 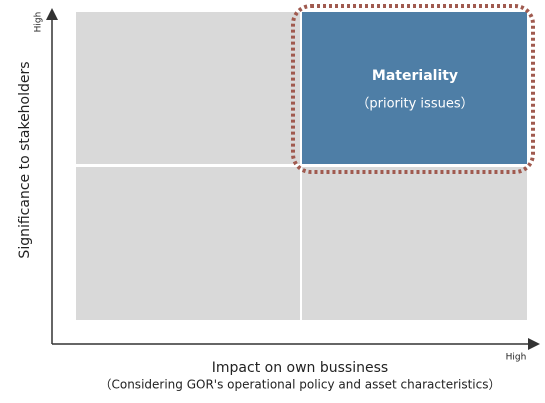 What do you see at coordinates (39, 22) in the screenshot?
I see `y-high-label: High` at bounding box center [39, 22].